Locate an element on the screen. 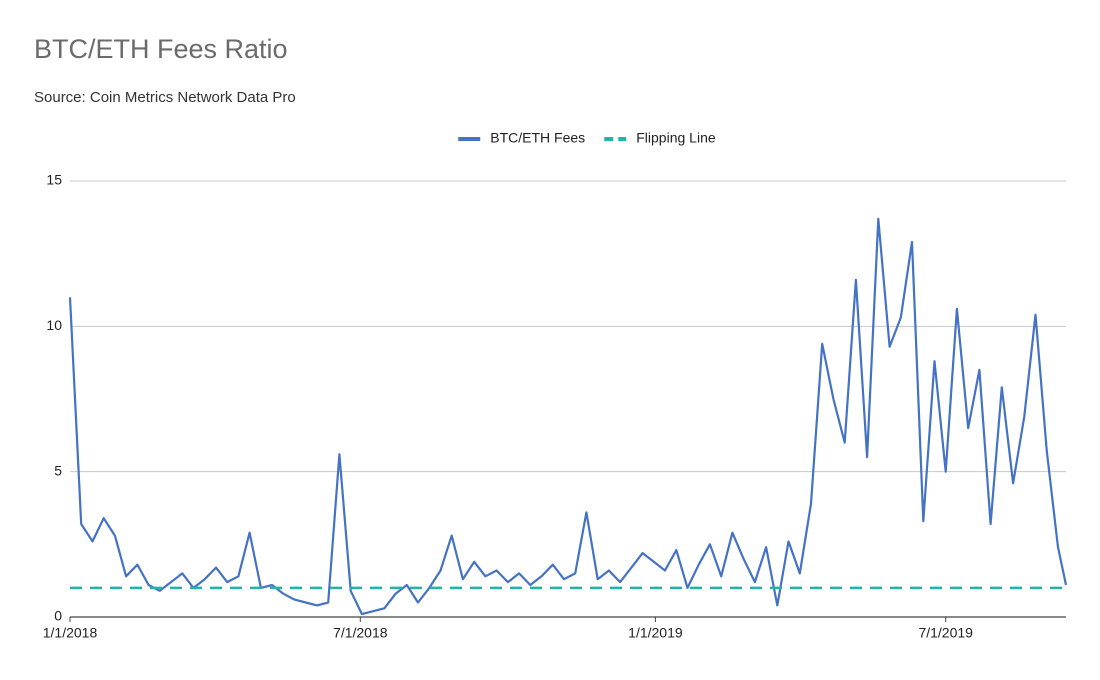 This screenshot has height=680, width=1100. x-tick-label: 7/1/2018 is located at coordinates (360, 633).